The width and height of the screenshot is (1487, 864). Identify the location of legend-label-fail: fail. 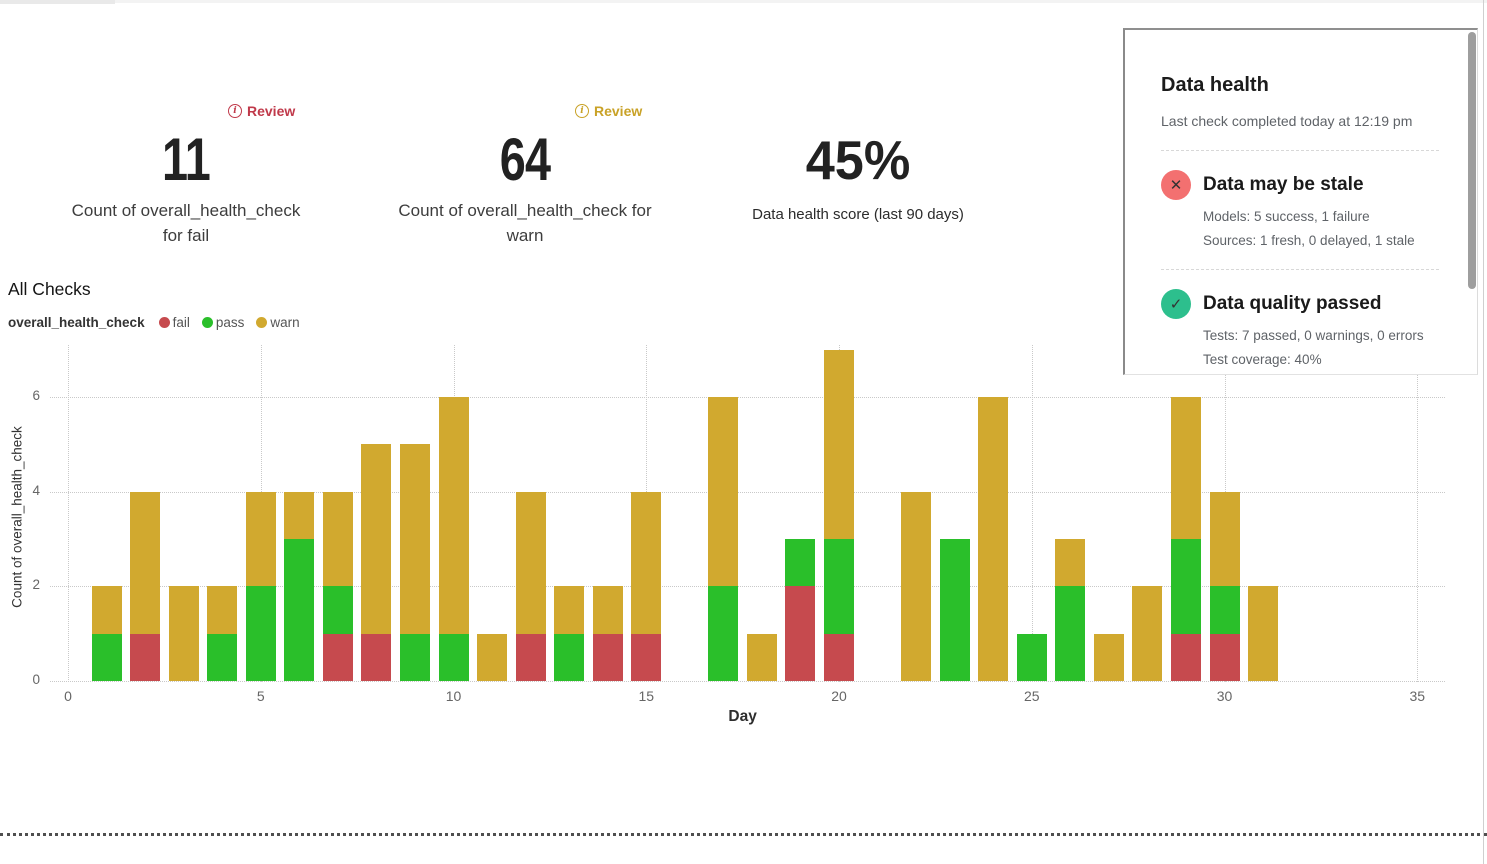
(181, 322).